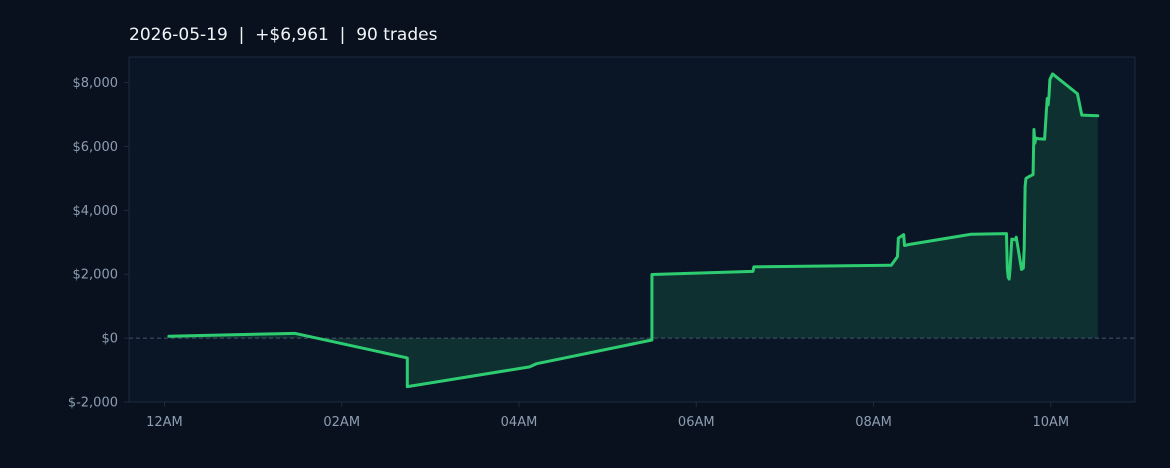 This screenshot has width=1170, height=468. What do you see at coordinates (696, 422) in the screenshot?
I see `x-tick-label: 06AM` at bounding box center [696, 422].